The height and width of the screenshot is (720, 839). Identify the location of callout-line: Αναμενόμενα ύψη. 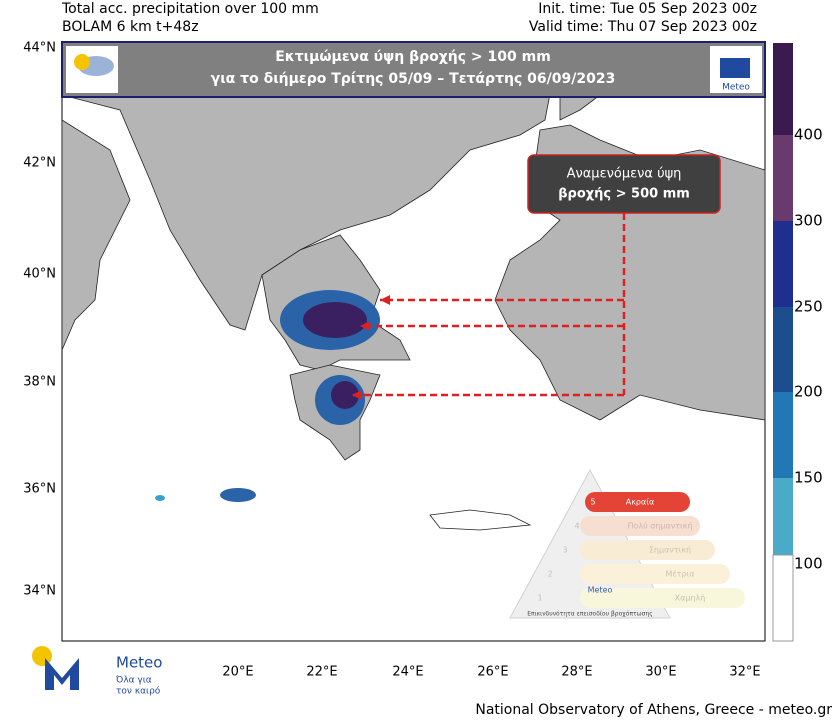
(624, 174).